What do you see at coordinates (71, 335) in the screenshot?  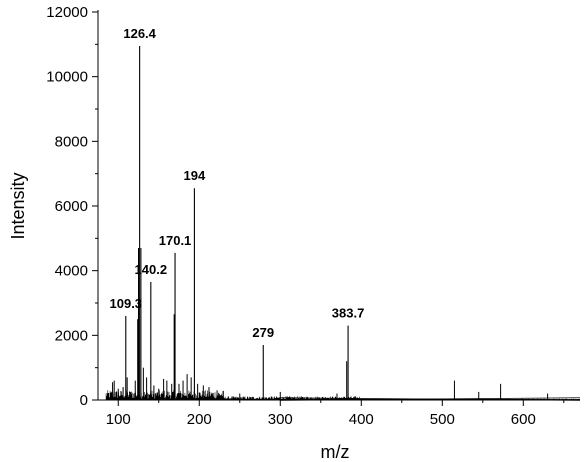 I see `y-tick-label: 2000` at bounding box center [71, 335].